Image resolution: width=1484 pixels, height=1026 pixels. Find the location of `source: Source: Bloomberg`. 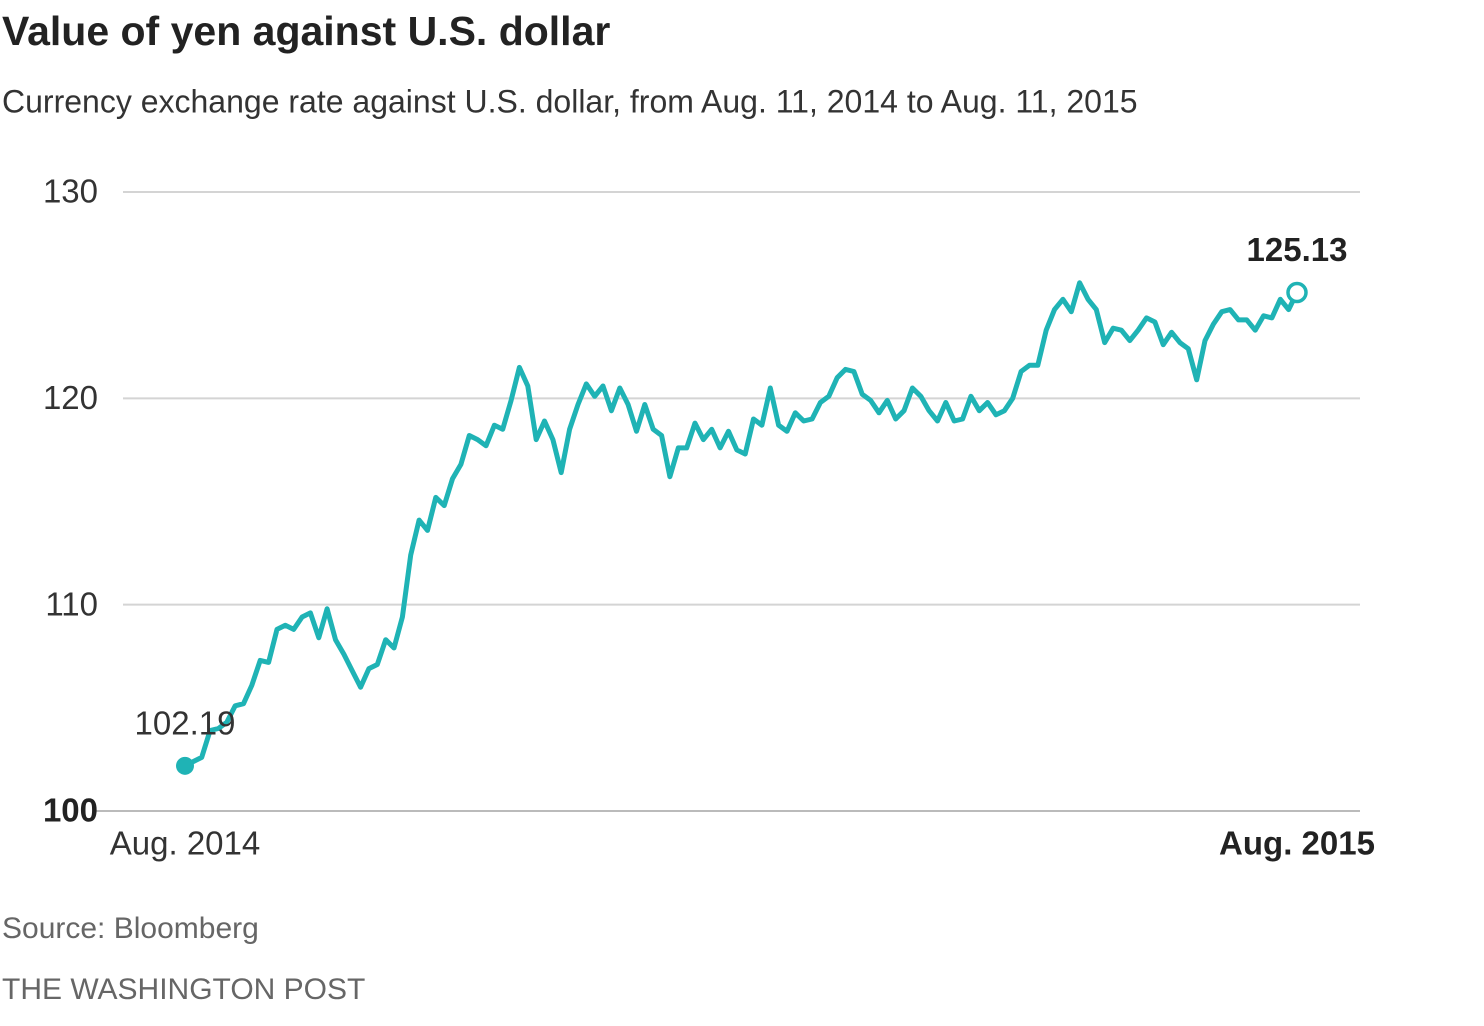

source: Source: Bloomberg is located at coordinates (130, 928).